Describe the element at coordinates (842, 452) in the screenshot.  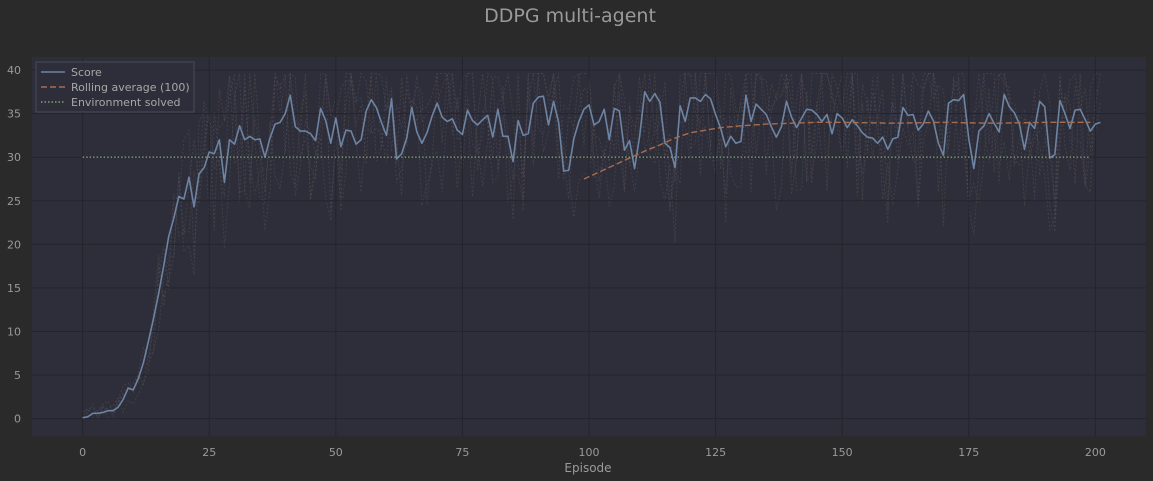
I see `x-tick-label: 150` at that location.